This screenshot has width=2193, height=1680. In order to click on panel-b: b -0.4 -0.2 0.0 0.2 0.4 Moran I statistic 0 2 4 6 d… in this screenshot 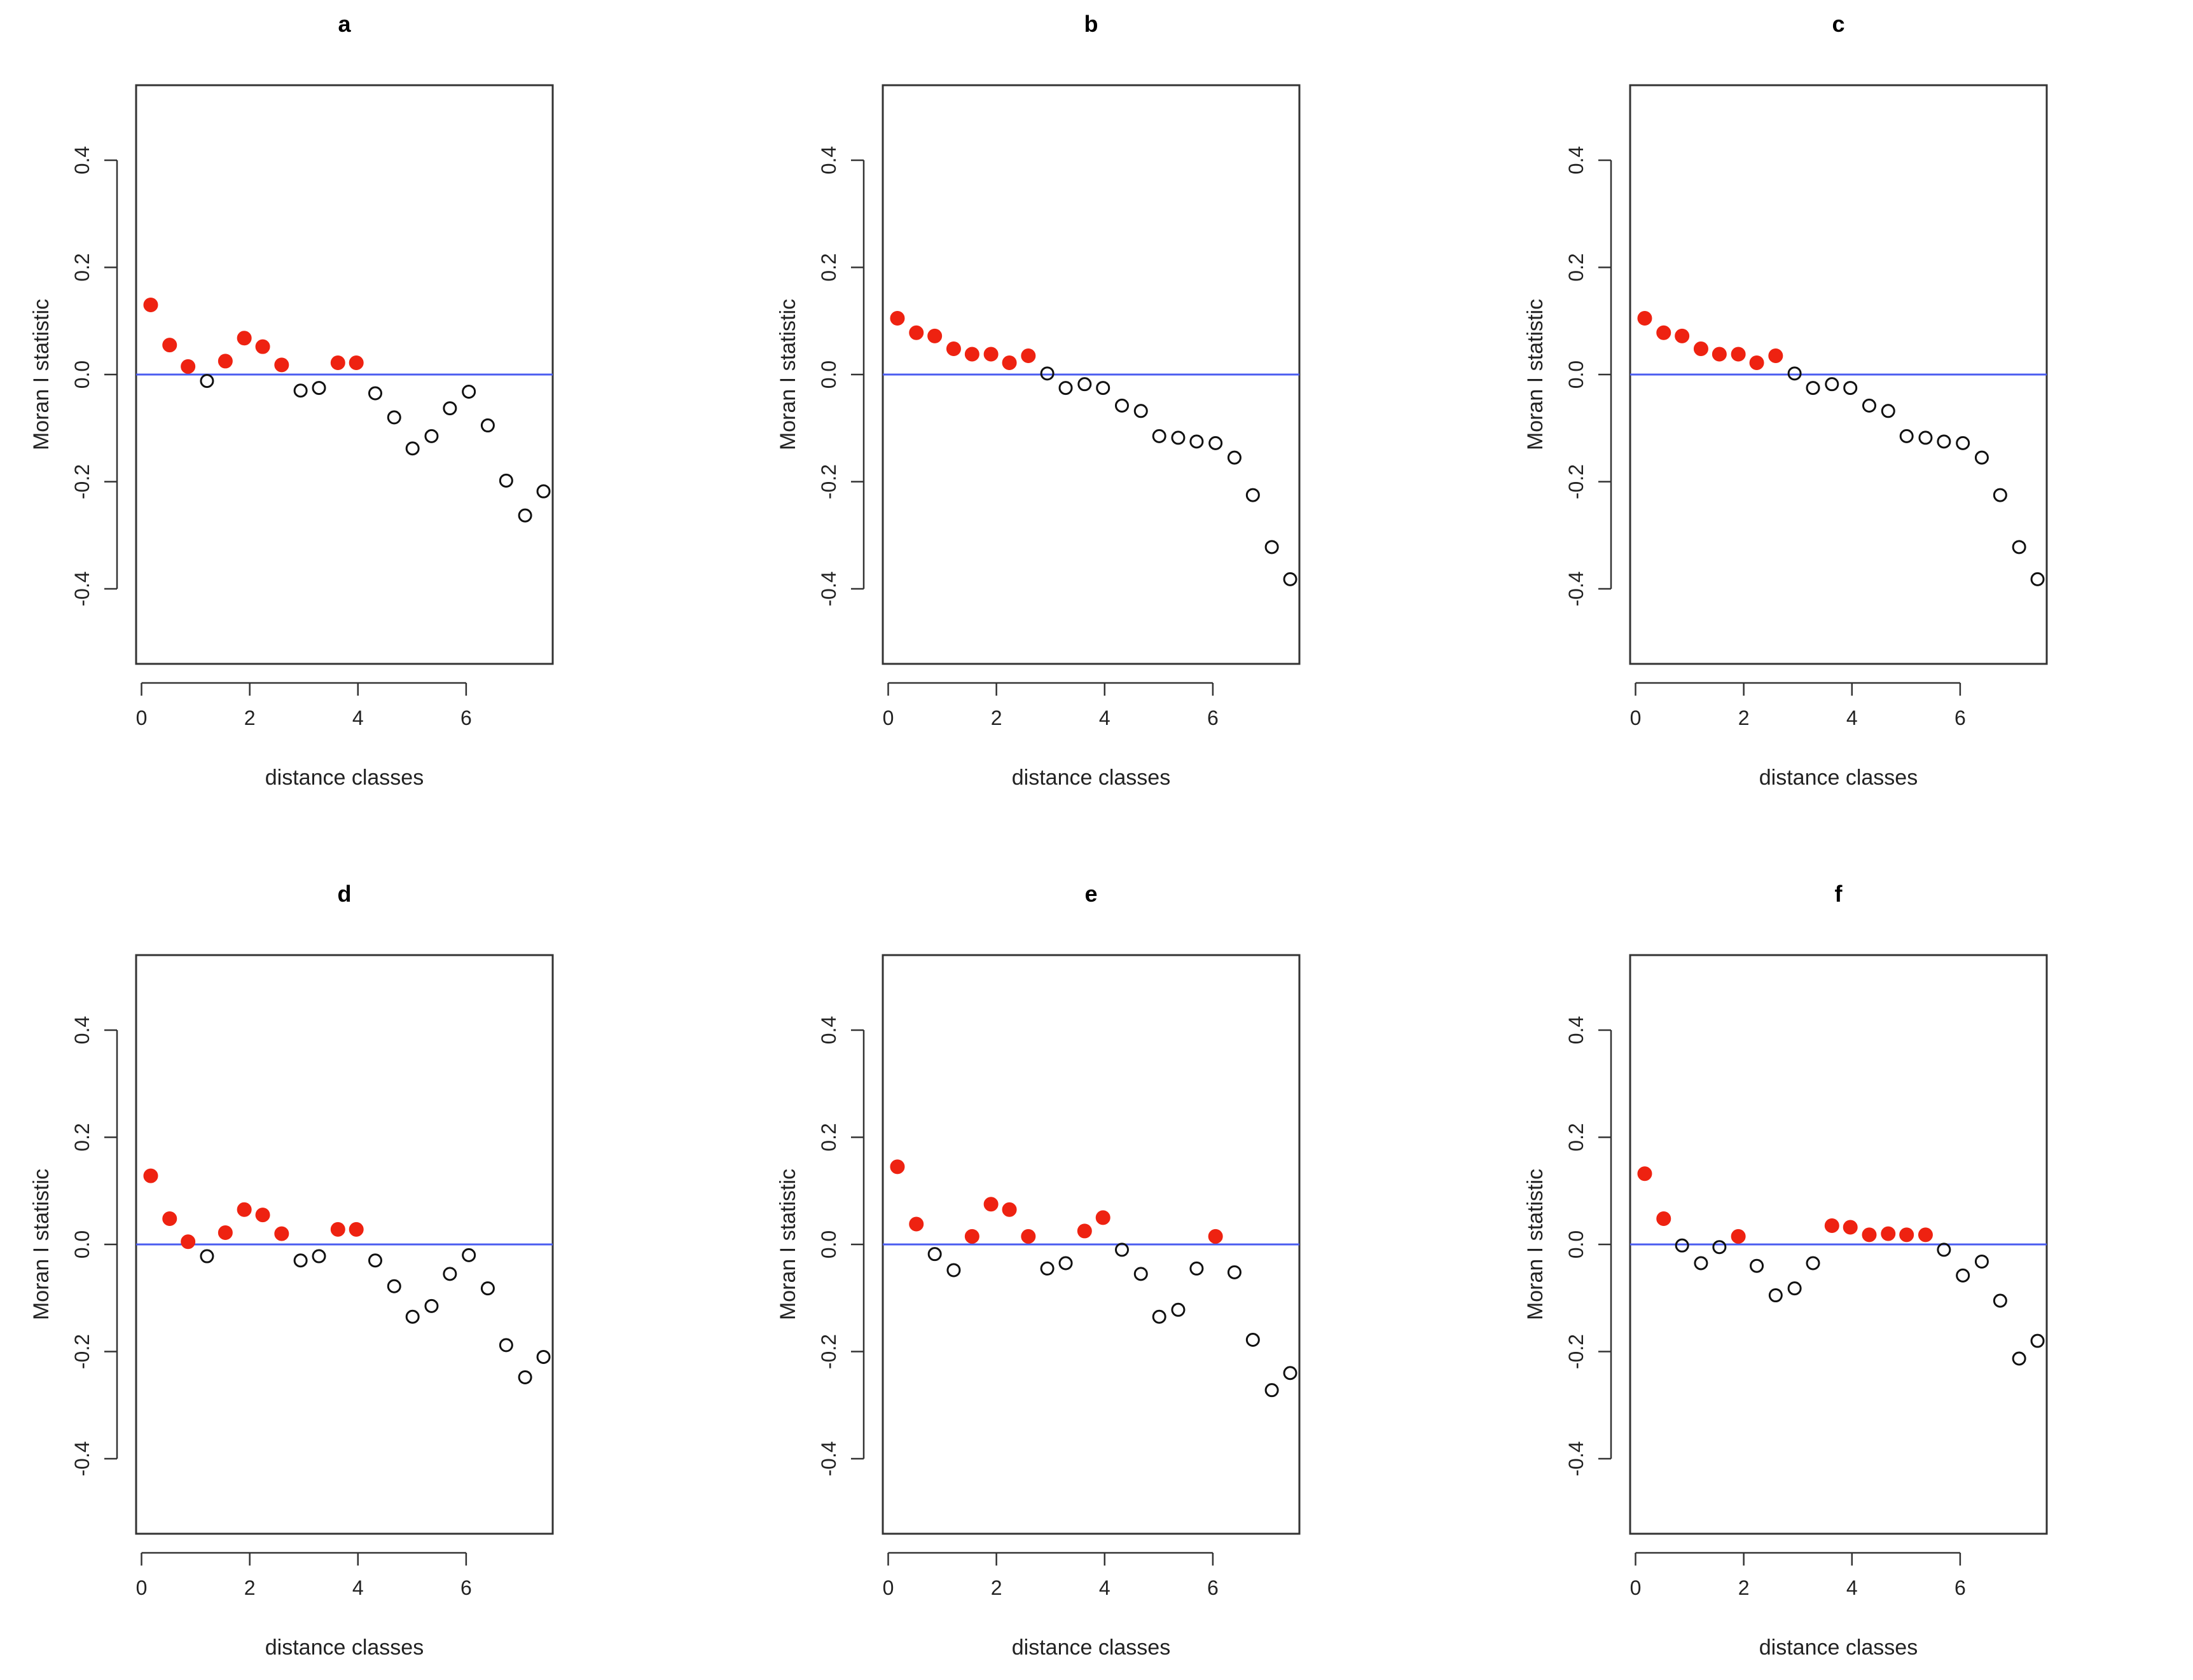, I will do `click(1038, 400)`.